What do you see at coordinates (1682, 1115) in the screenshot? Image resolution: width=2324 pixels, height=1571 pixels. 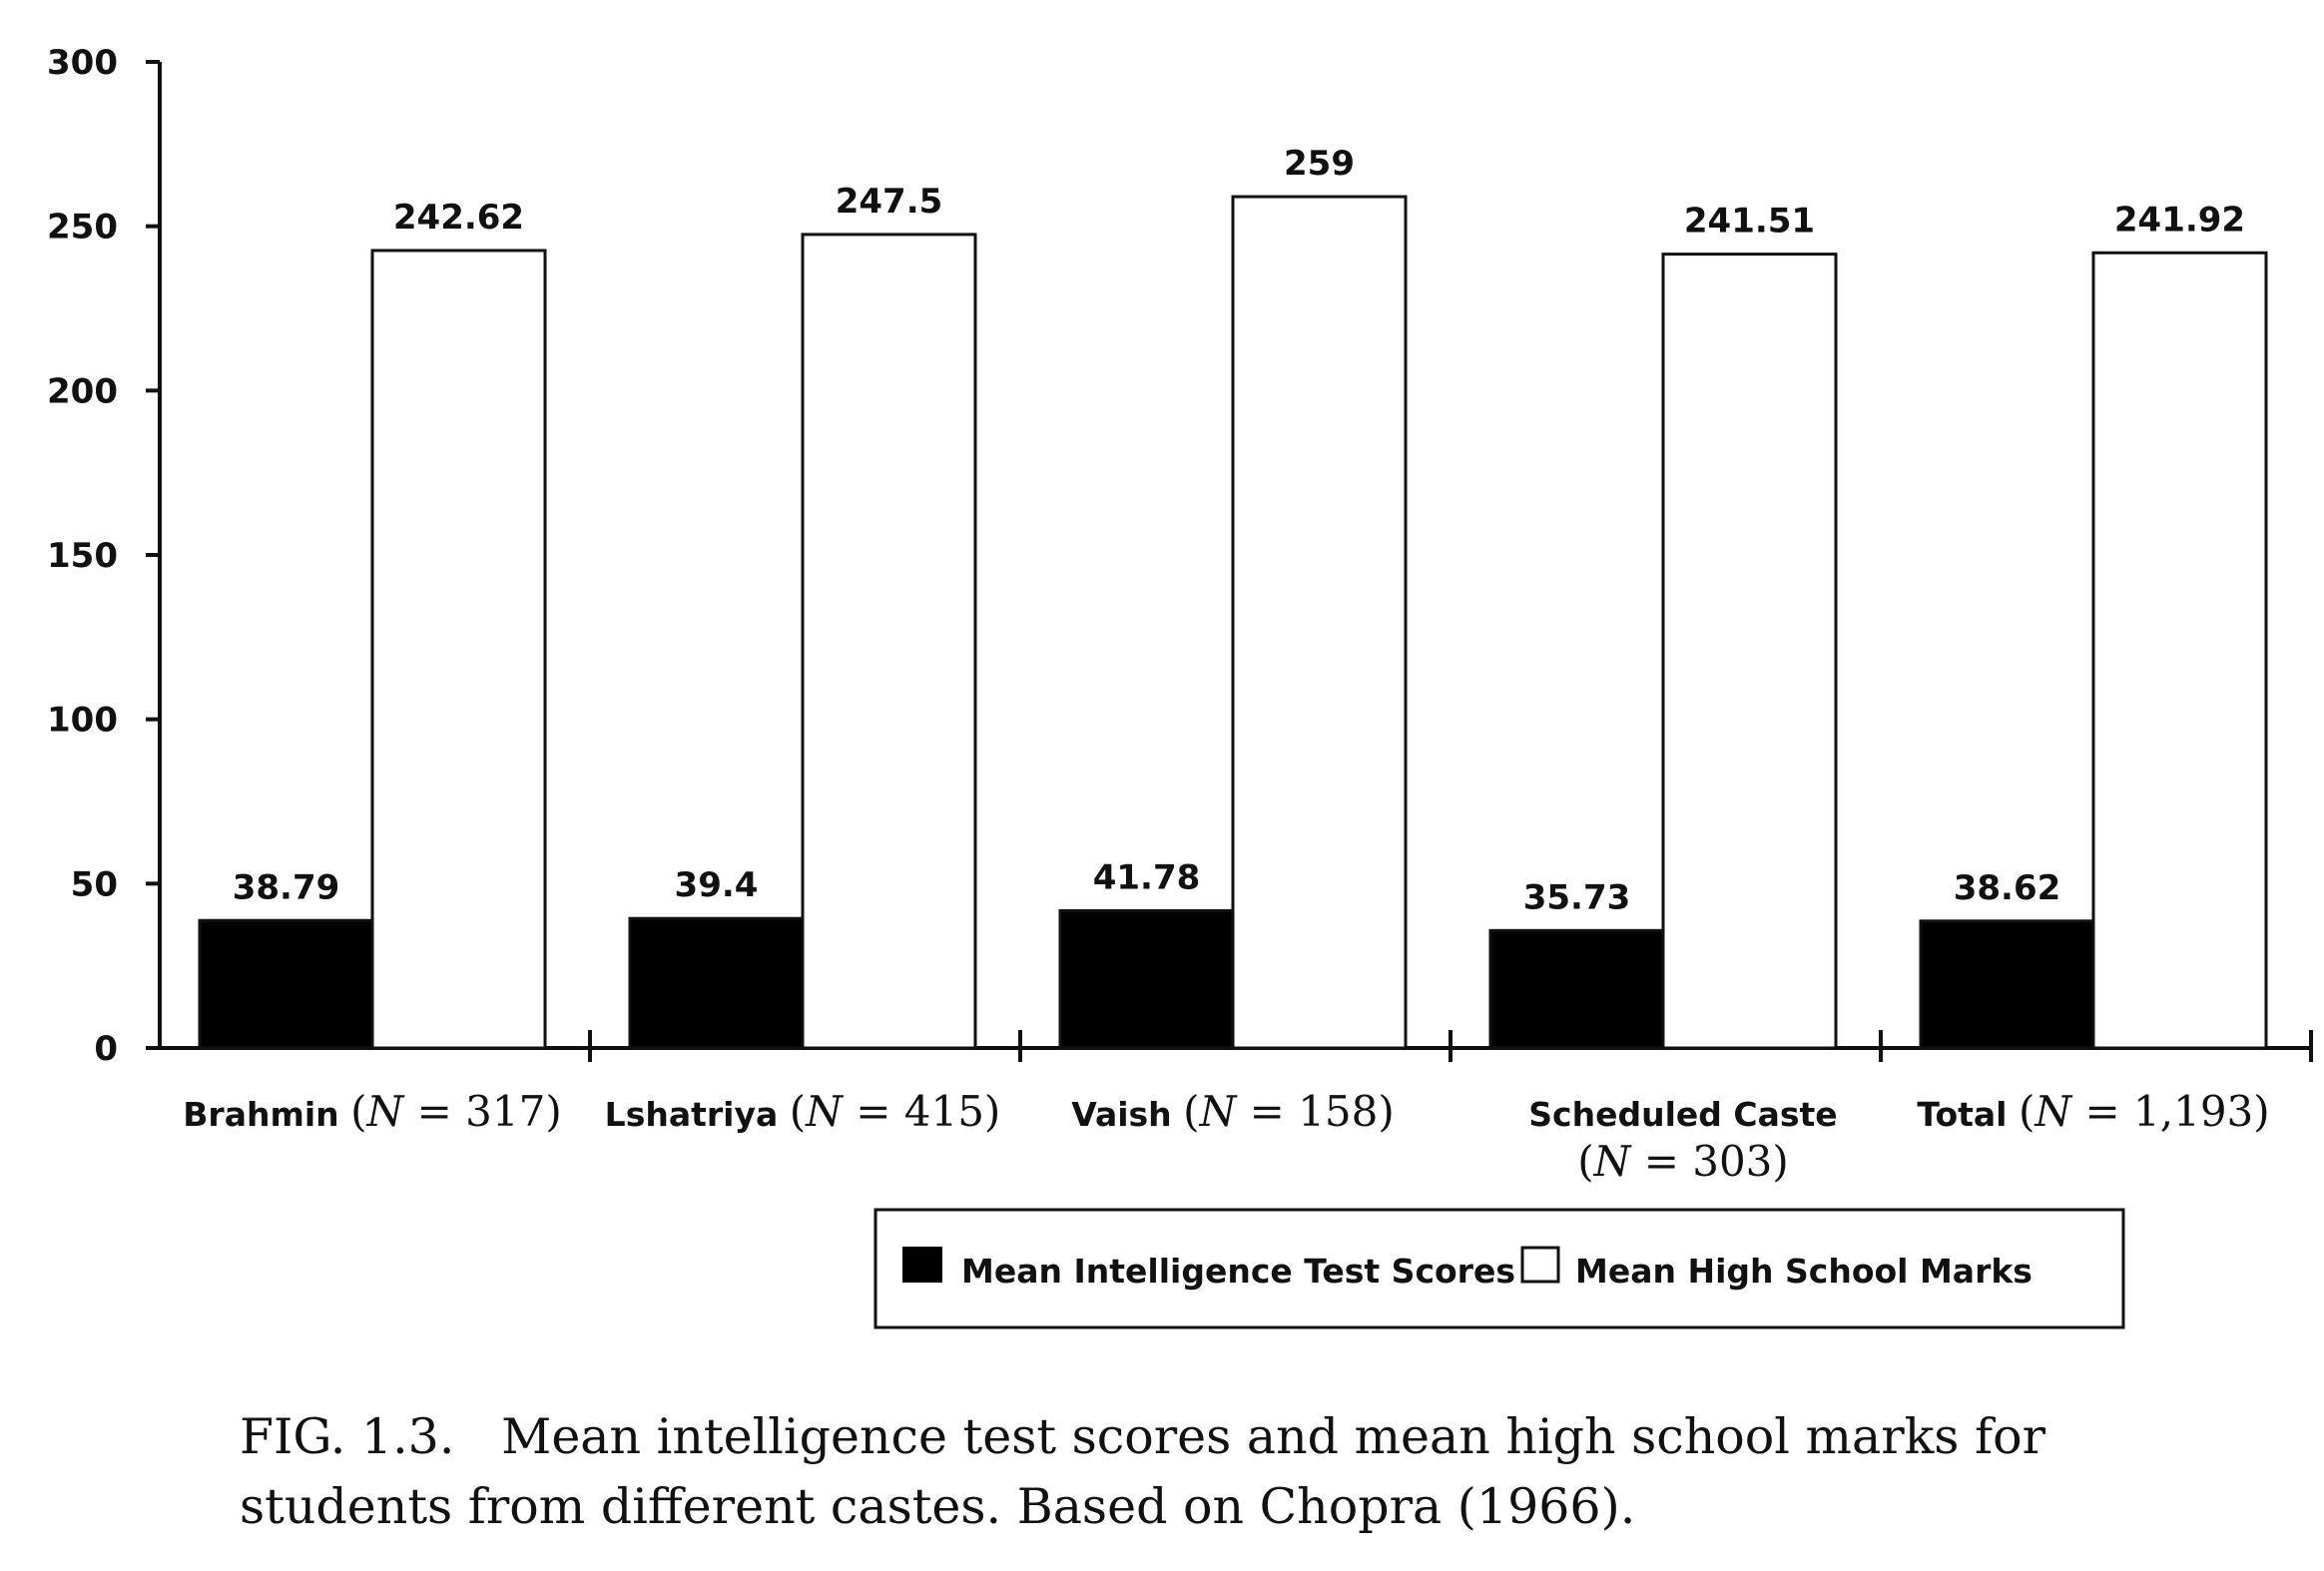 I see `category-label: Scheduled Caste` at bounding box center [1682, 1115].